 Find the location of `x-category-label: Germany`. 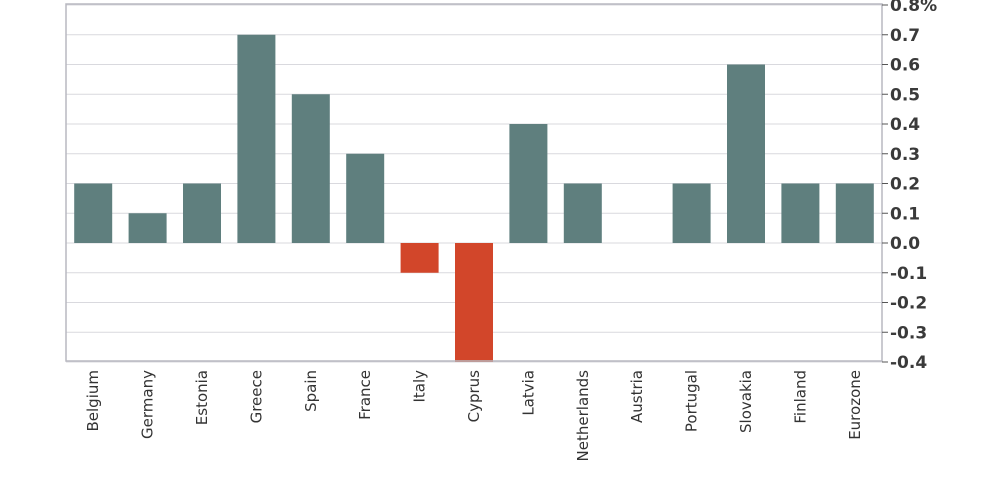

x-category-label: Germany is located at coordinates (148, 404).